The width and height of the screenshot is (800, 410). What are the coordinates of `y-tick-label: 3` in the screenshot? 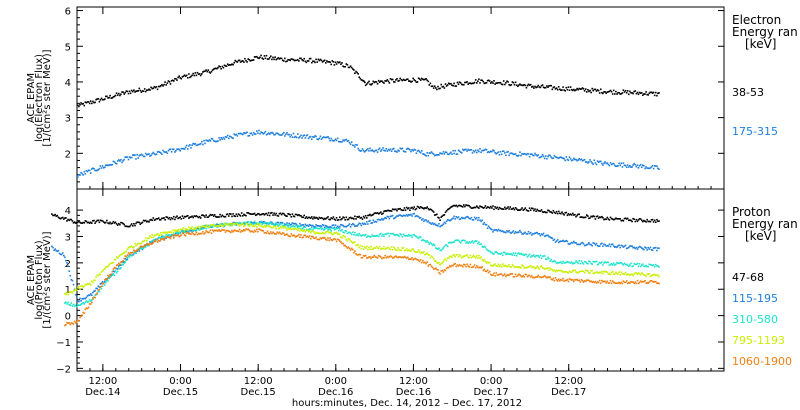 It's located at (68, 119).